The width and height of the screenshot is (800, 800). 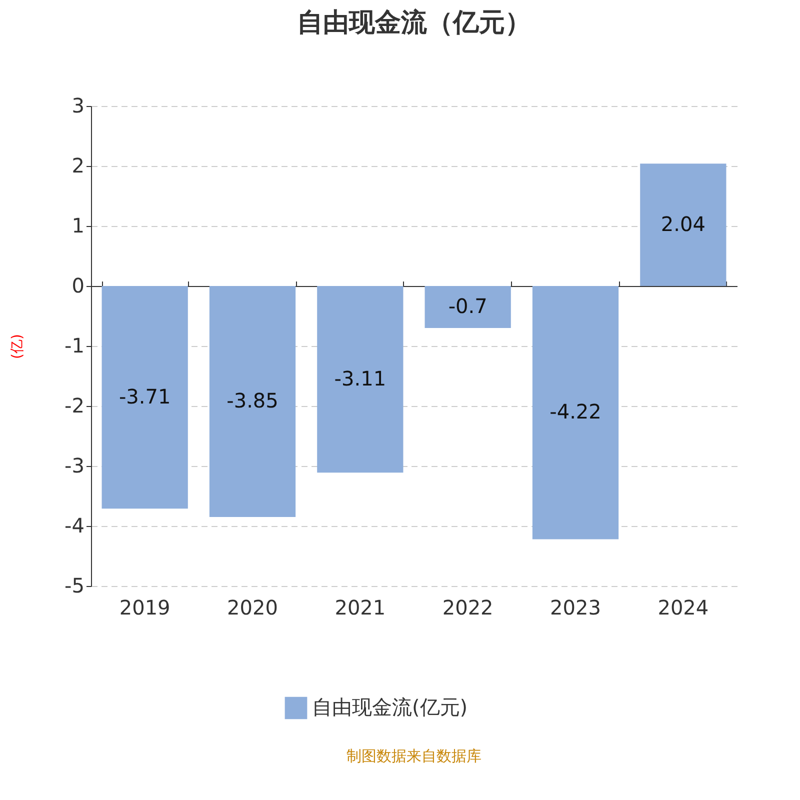 What do you see at coordinates (468, 306) in the screenshot?
I see `data-label: -0.7` at bounding box center [468, 306].